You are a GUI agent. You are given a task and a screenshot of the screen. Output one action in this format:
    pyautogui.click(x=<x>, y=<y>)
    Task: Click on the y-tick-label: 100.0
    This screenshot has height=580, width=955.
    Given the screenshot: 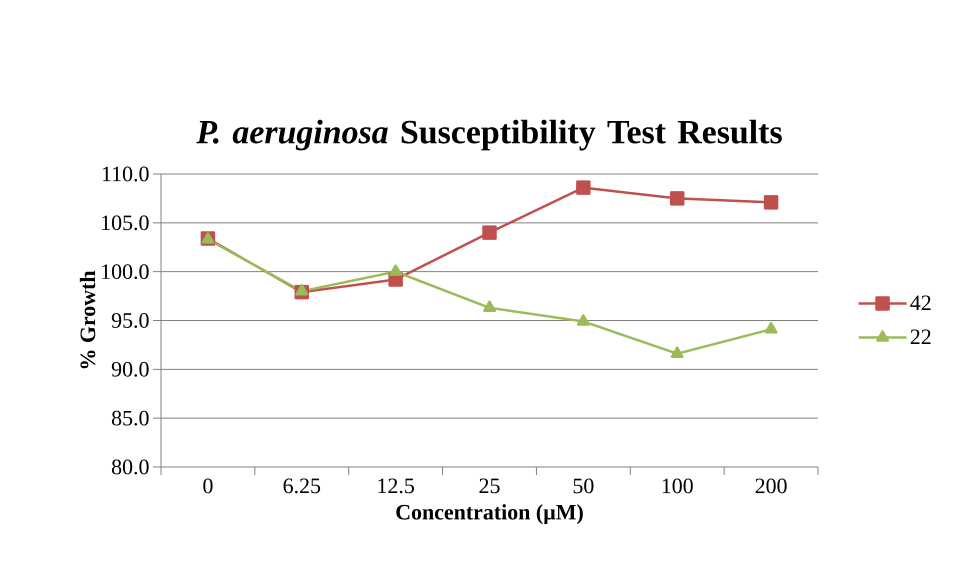 What is the action you would take?
    pyautogui.click(x=125, y=272)
    